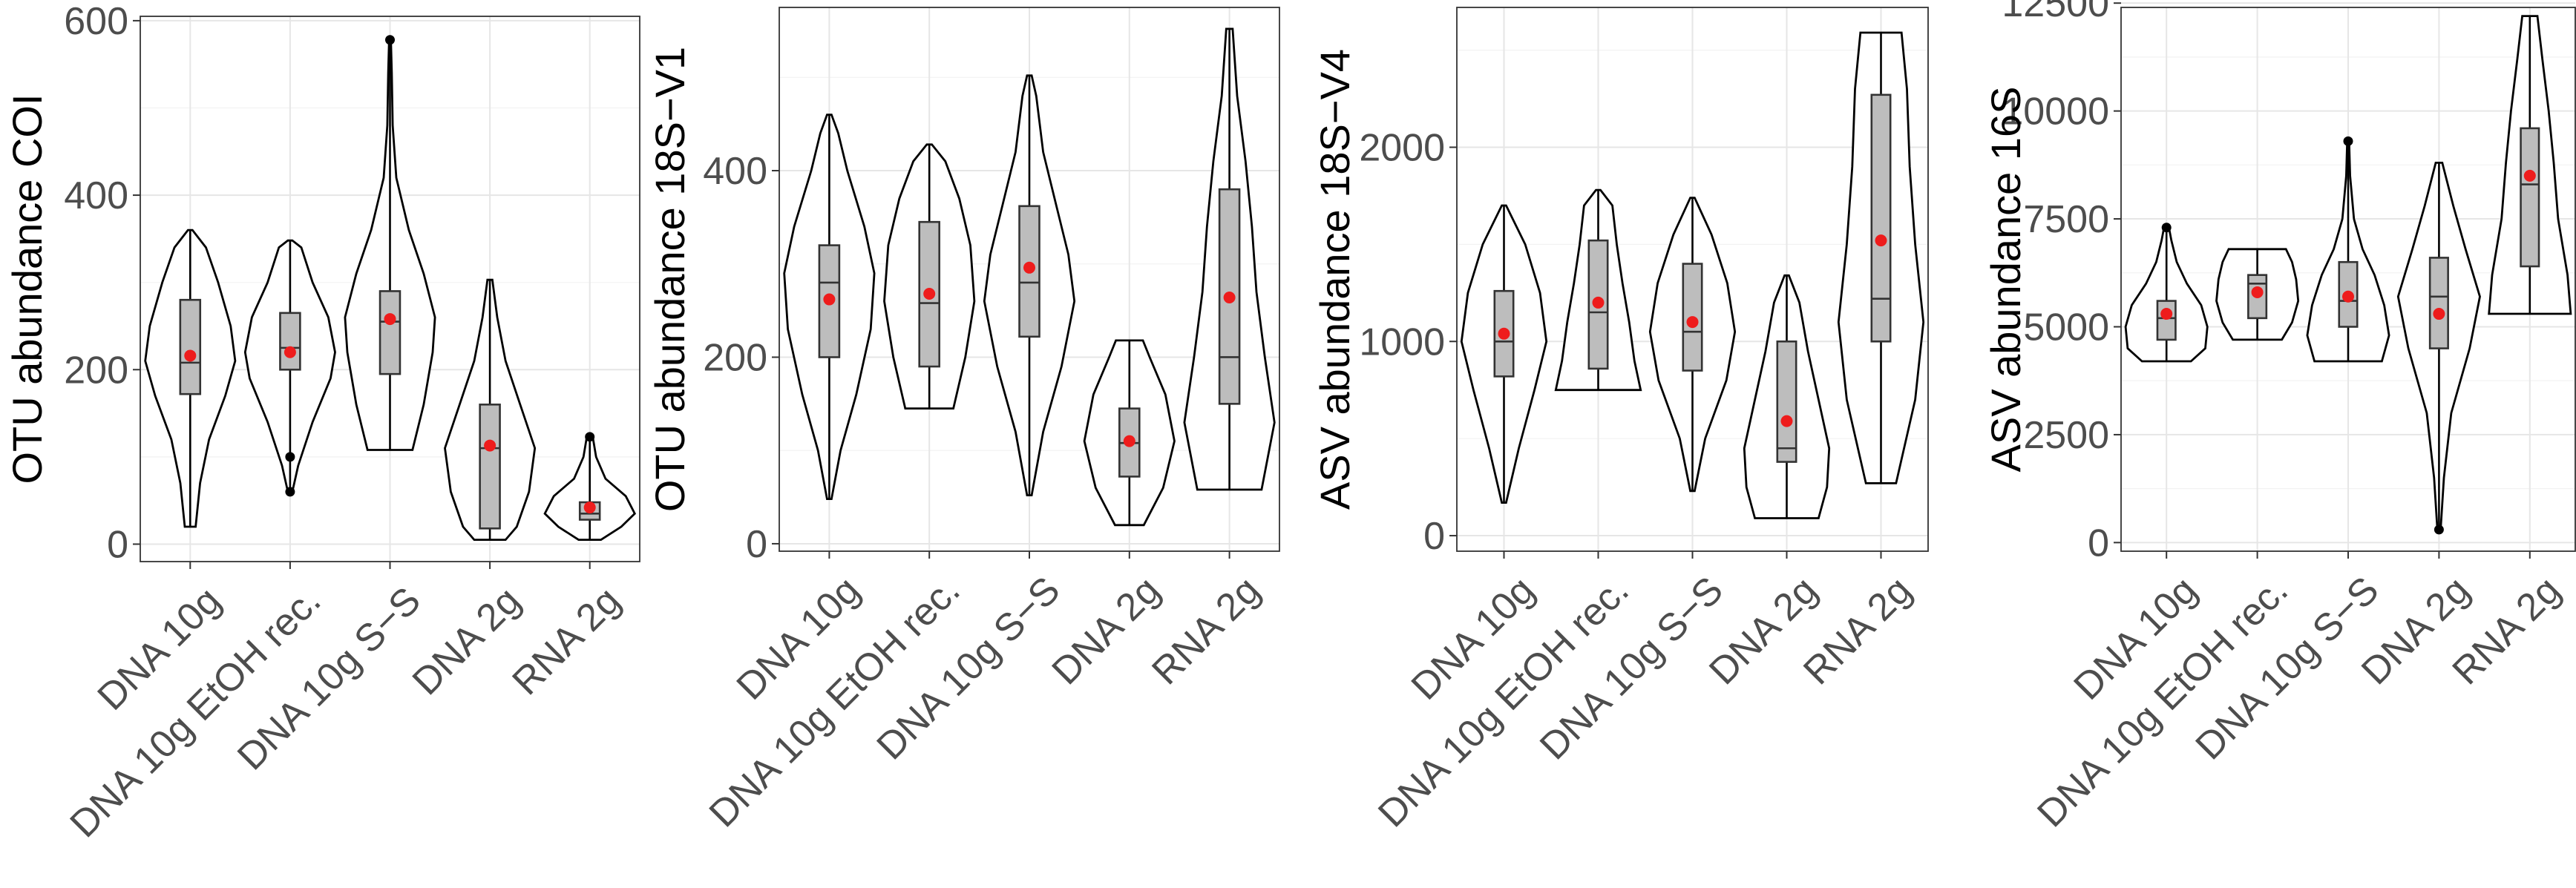 This screenshot has width=2576, height=888. I want to click on y-axis-title: ASV abundance 18S−V4, so click(1334, 279).